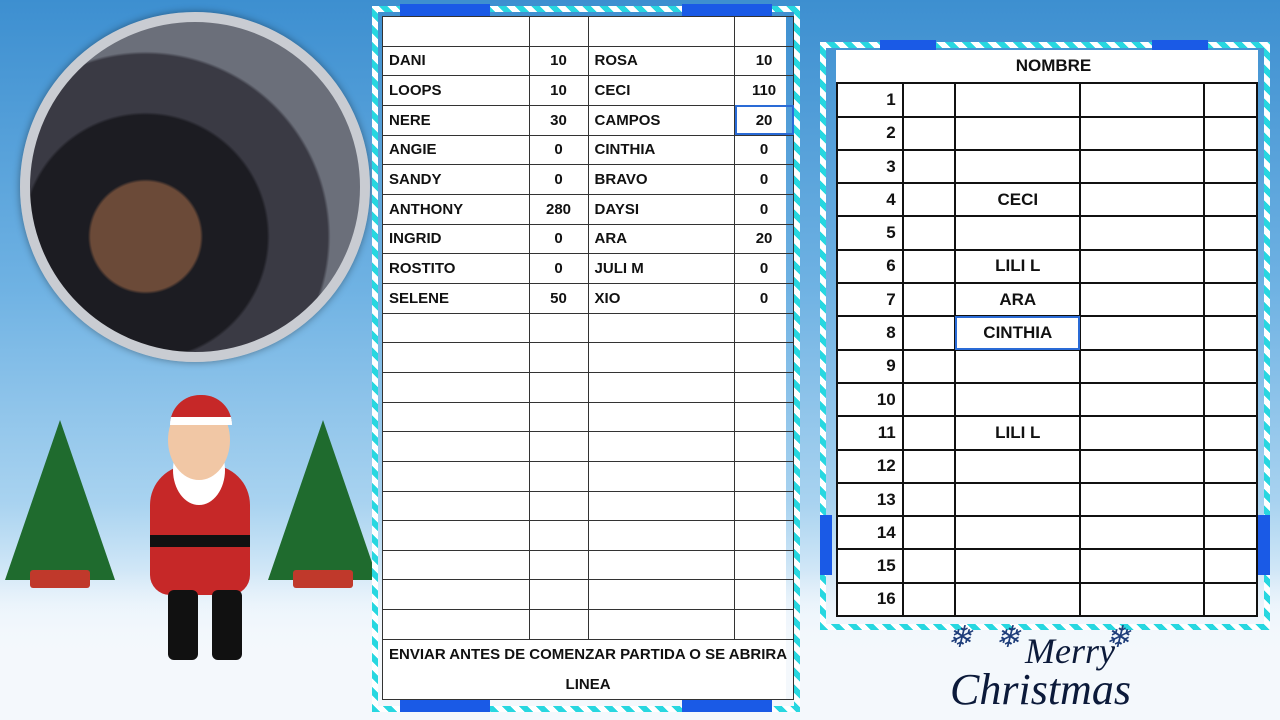 This screenshot has width=1280, height=720. I want to click on score-cell: 50, so click(558, 298).